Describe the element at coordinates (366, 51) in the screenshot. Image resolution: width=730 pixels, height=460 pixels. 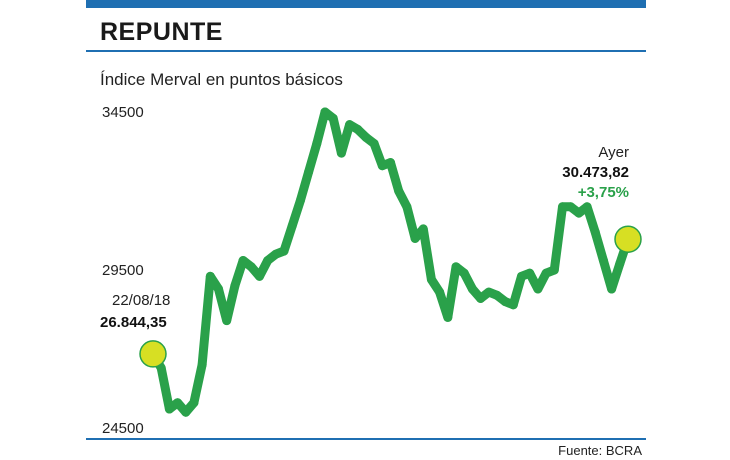
I see `title-rule` at that location.